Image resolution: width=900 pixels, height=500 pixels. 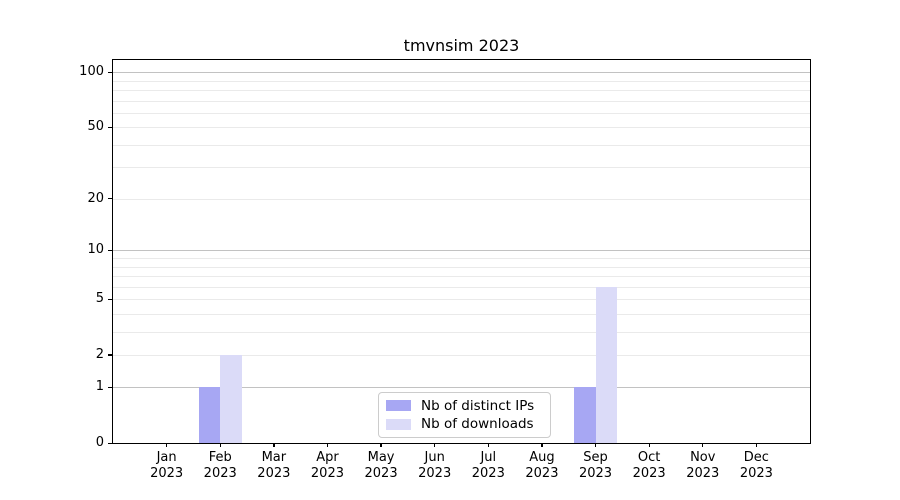 I want to click on legend-row: Nb of distinct IPs, so click(x=464, y=406).